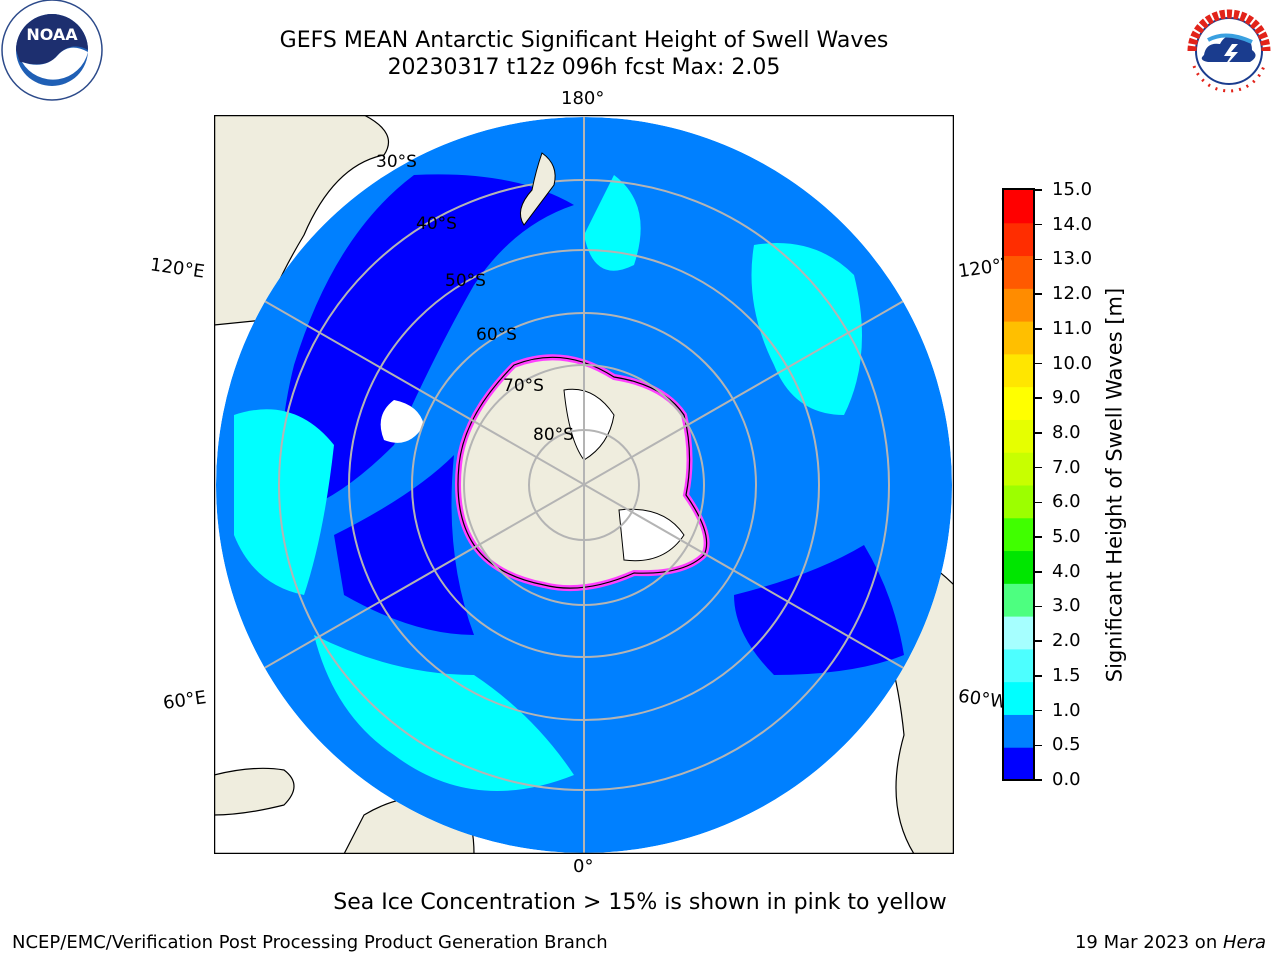  I want to click on lat-label-80s: 80°S, so click(553, 435).